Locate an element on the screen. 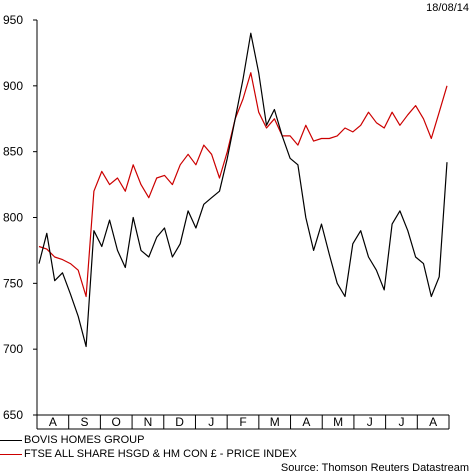 The width and height of the screenshot is (475, 475). x-tick-label: N is located at coordinates (148, 422).